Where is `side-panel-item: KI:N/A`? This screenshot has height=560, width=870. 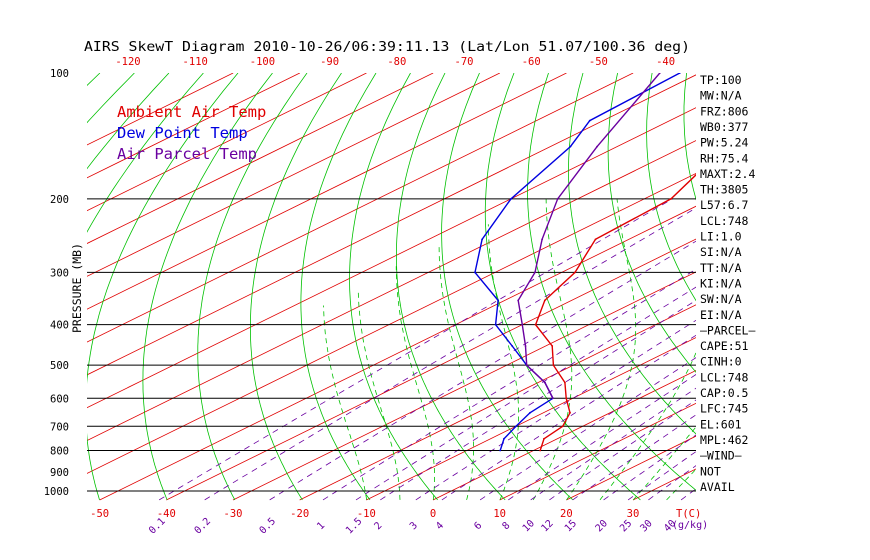 side-panel-item: KI:N/A is located at coordinates (721, 283).